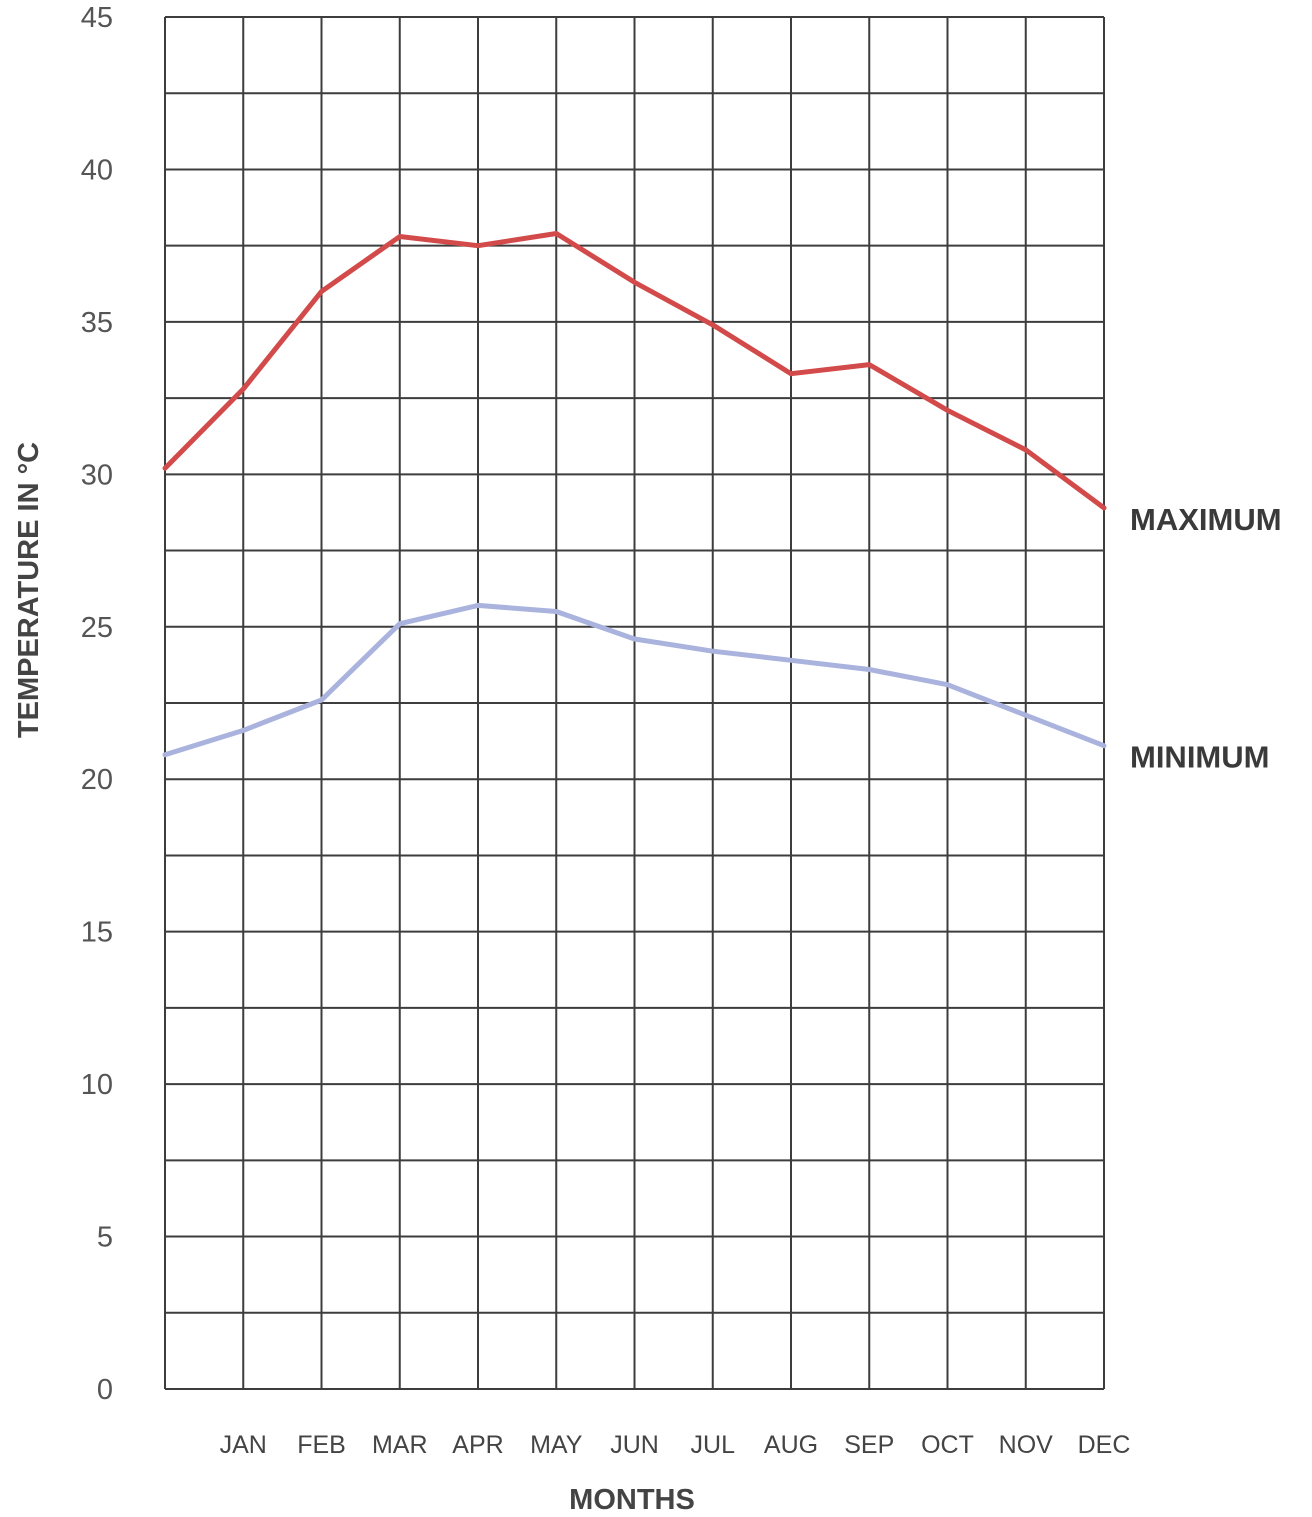 The image size is (1312, 1517). I want to click on series-label: MAXIMUM, so click(1206, 519).